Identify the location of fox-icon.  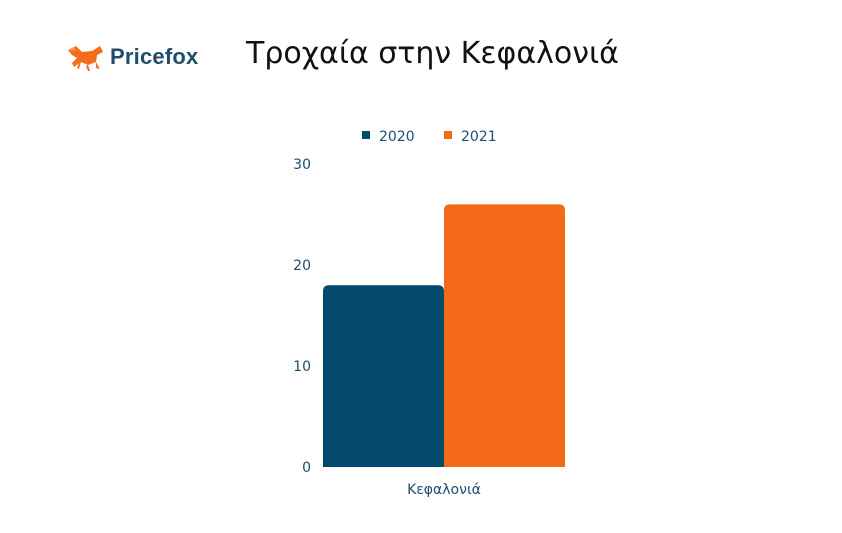
(85, 58).